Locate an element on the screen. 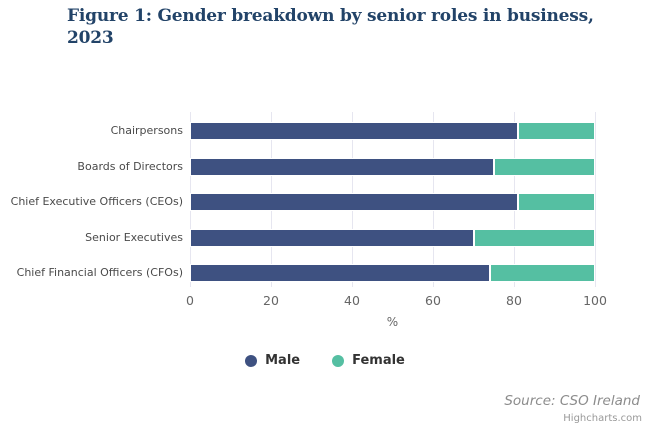 The width and height of the screenshot is (650, 433). x-tick-label: 80 is located at coordinates (514, 300).